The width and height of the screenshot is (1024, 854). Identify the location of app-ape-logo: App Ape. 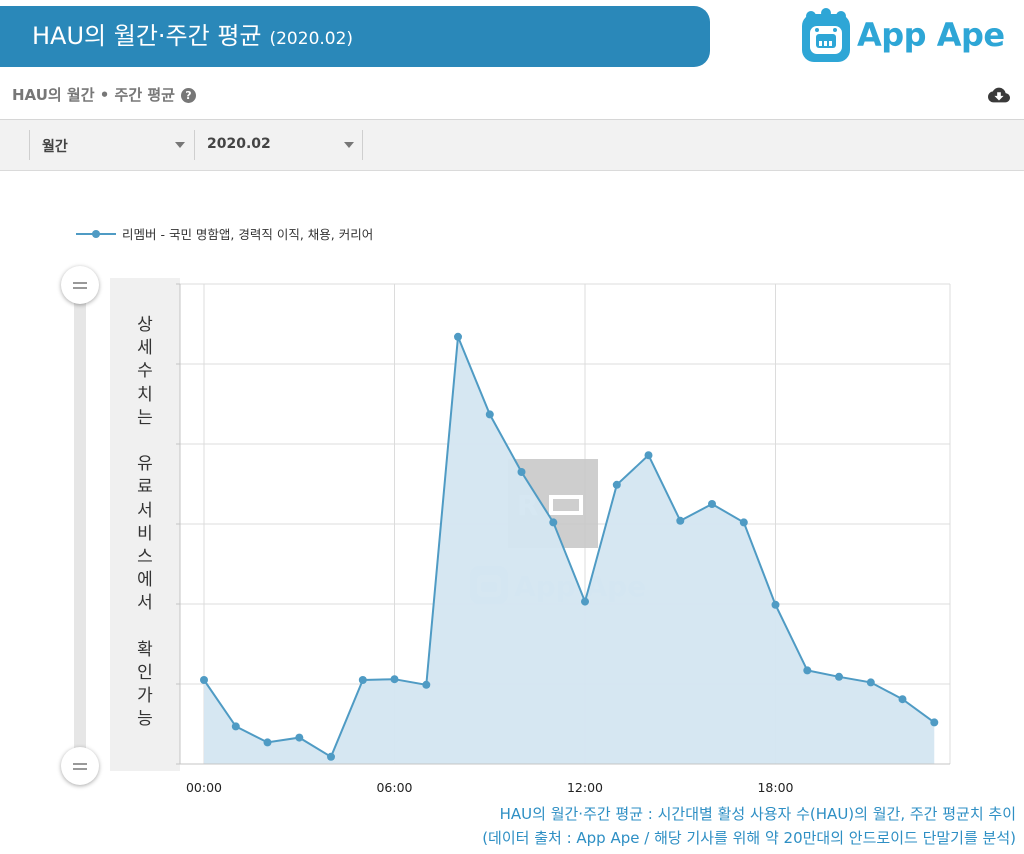
(905, 37).